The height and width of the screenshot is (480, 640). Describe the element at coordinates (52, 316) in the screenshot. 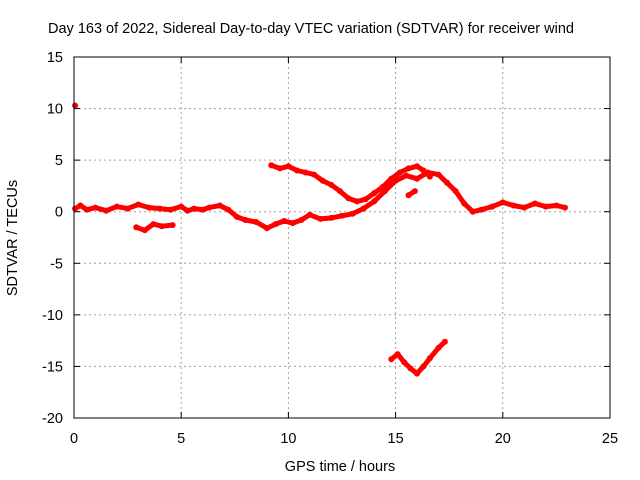

I see `y-tick-label: -10` at that location.